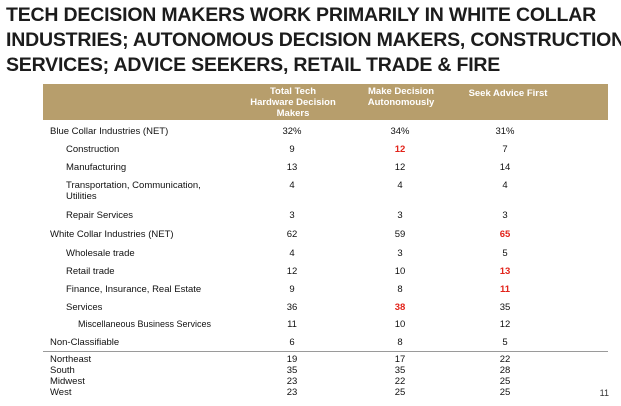 This screenshot has height=406, width=621. Describe the element at coordinates (400, 131) in the screenshot. I see `cell-make-decision: 34%` at that location.